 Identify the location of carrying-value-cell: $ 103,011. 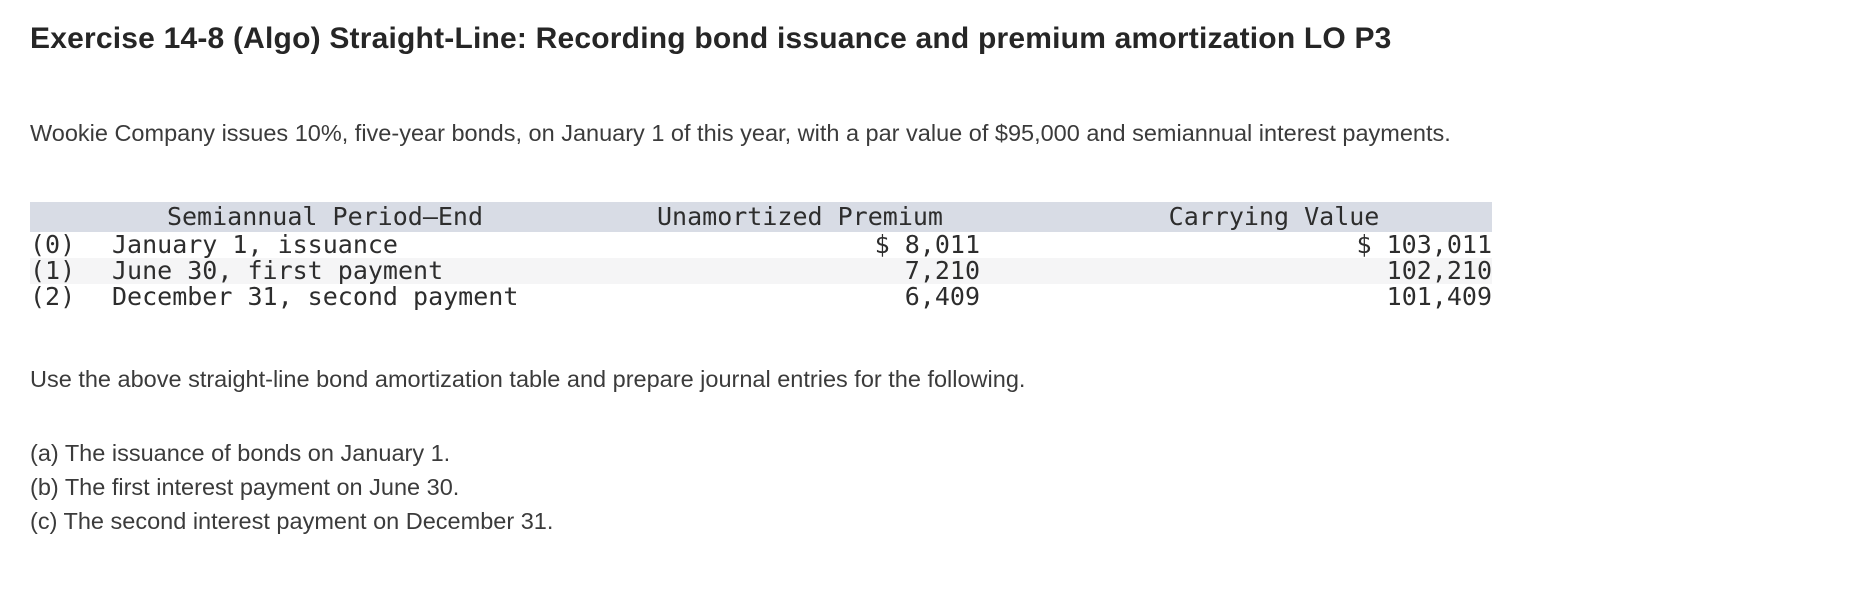
(1424, 244).